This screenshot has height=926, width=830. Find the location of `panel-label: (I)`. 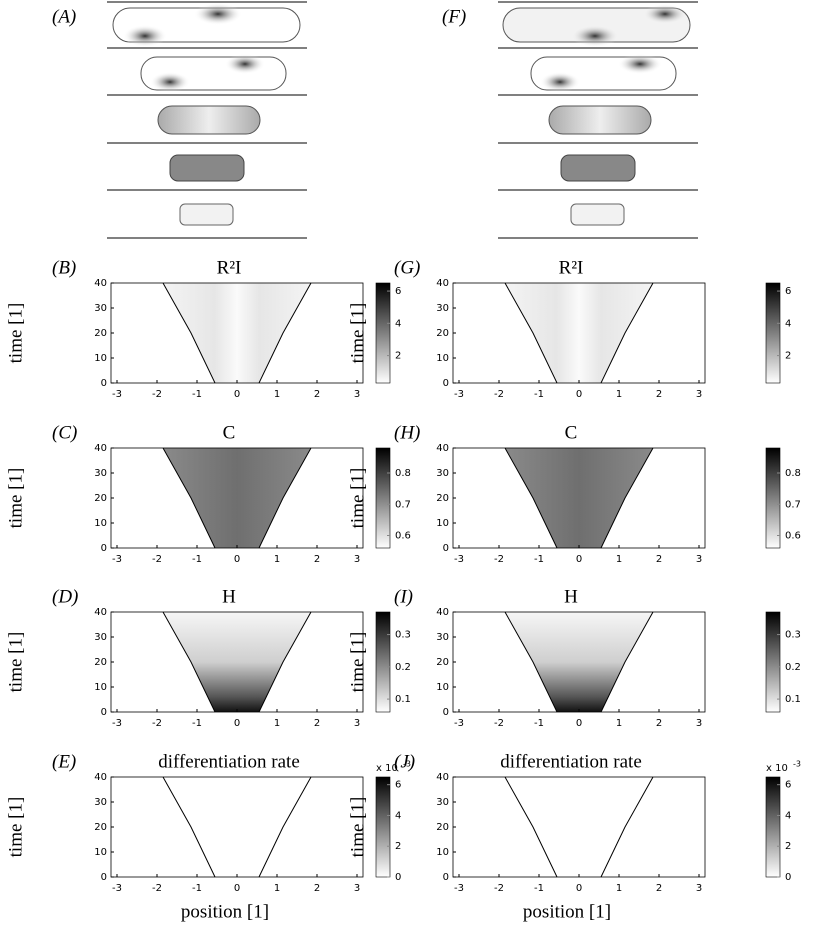

panel-label: (I) is located at coordinates (403, 596).